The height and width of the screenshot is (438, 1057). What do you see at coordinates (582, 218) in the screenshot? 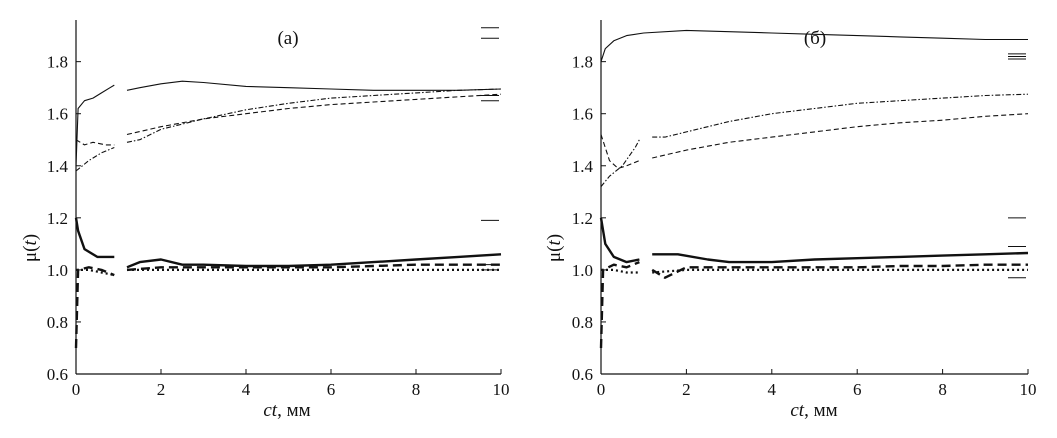
I see `panel-b-y-tick-label: 1.2` at bounding box center [582, 218].